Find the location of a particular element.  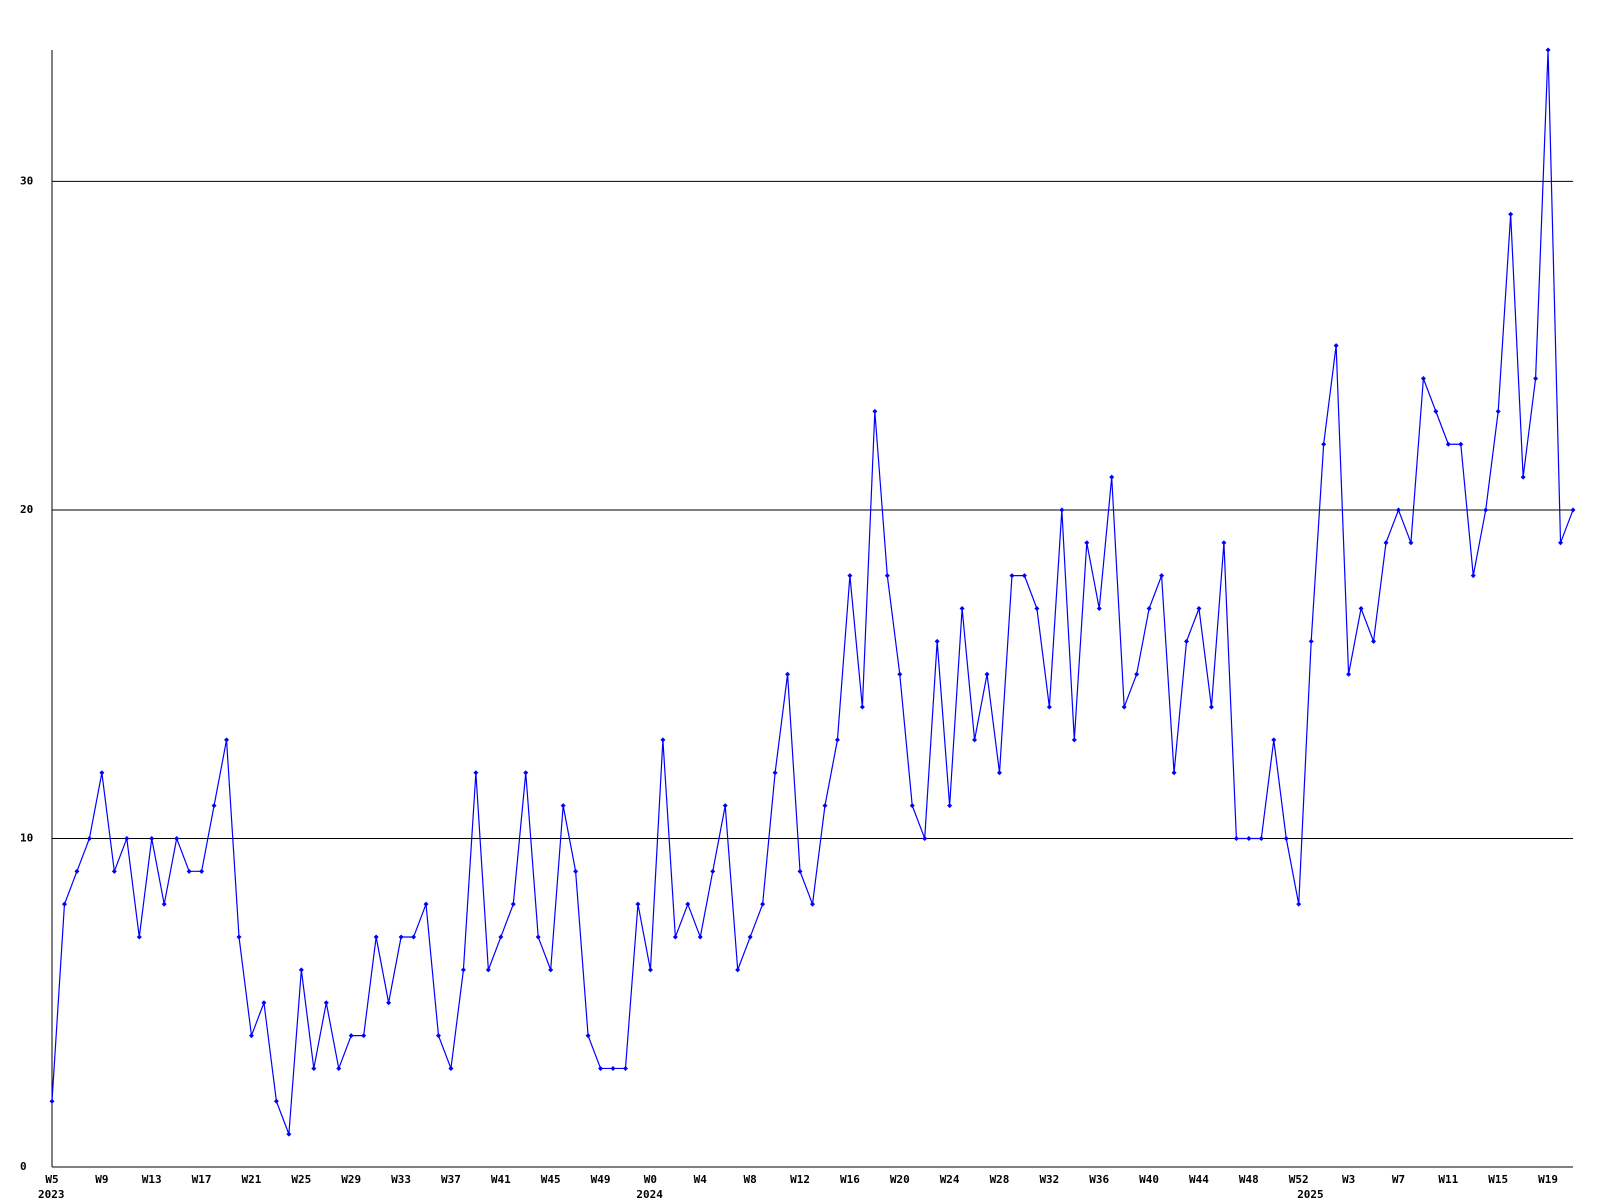

x-tick-label: W45 is located at coordinates (551, 1179).